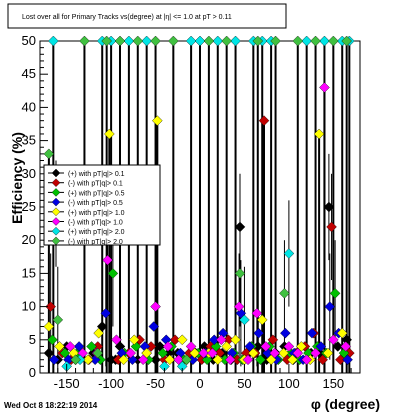  What do you see at coordinates (29, 140) in the screenshot?
I see `y-tick-label: 35` at bounding box center [29, 140].